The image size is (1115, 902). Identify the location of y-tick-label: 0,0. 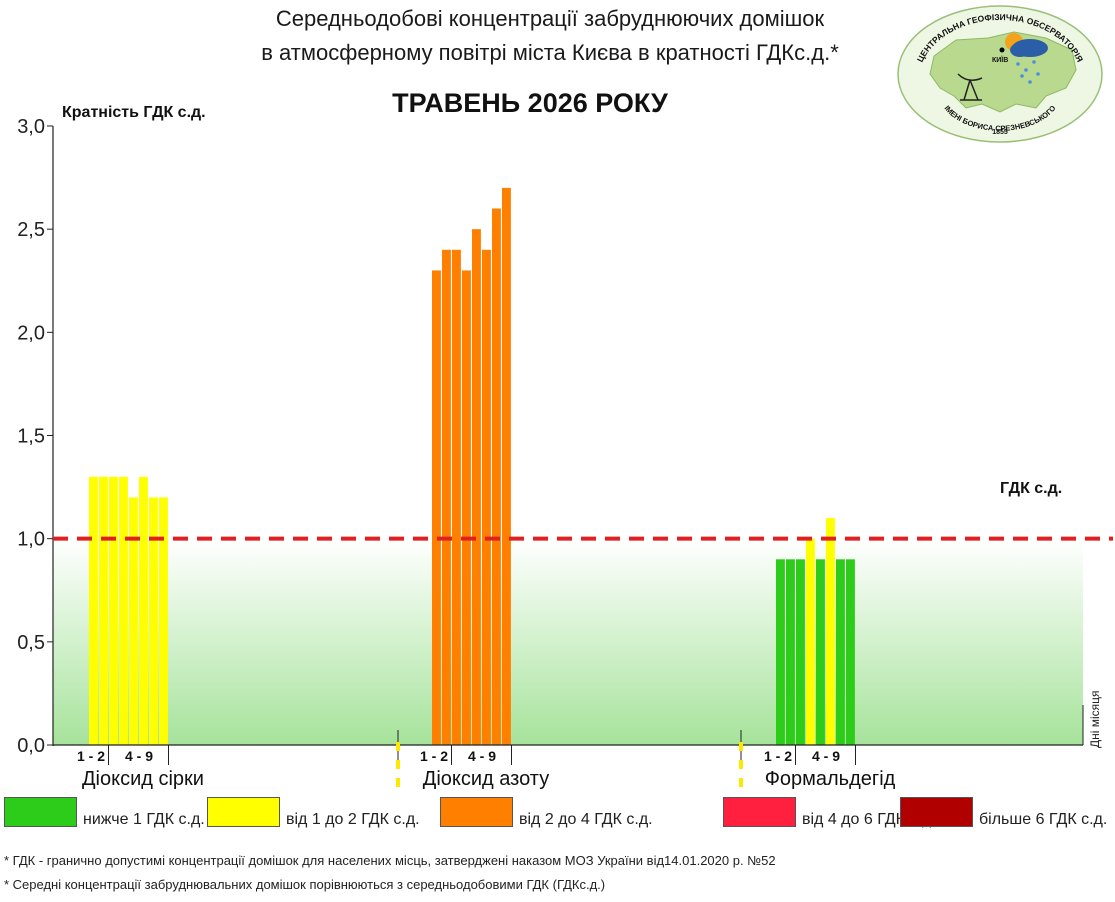
(31, 746).